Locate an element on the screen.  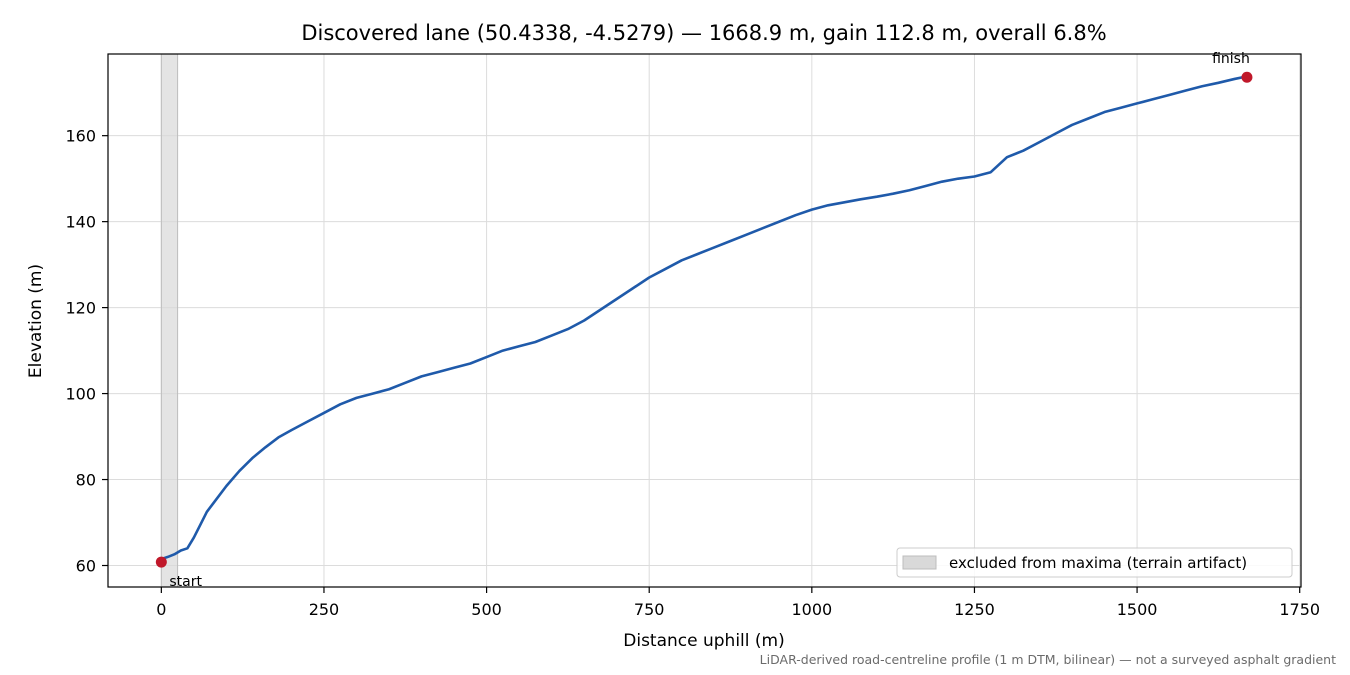
x-tick-label: 1000 is located at coordinates (811, 609).